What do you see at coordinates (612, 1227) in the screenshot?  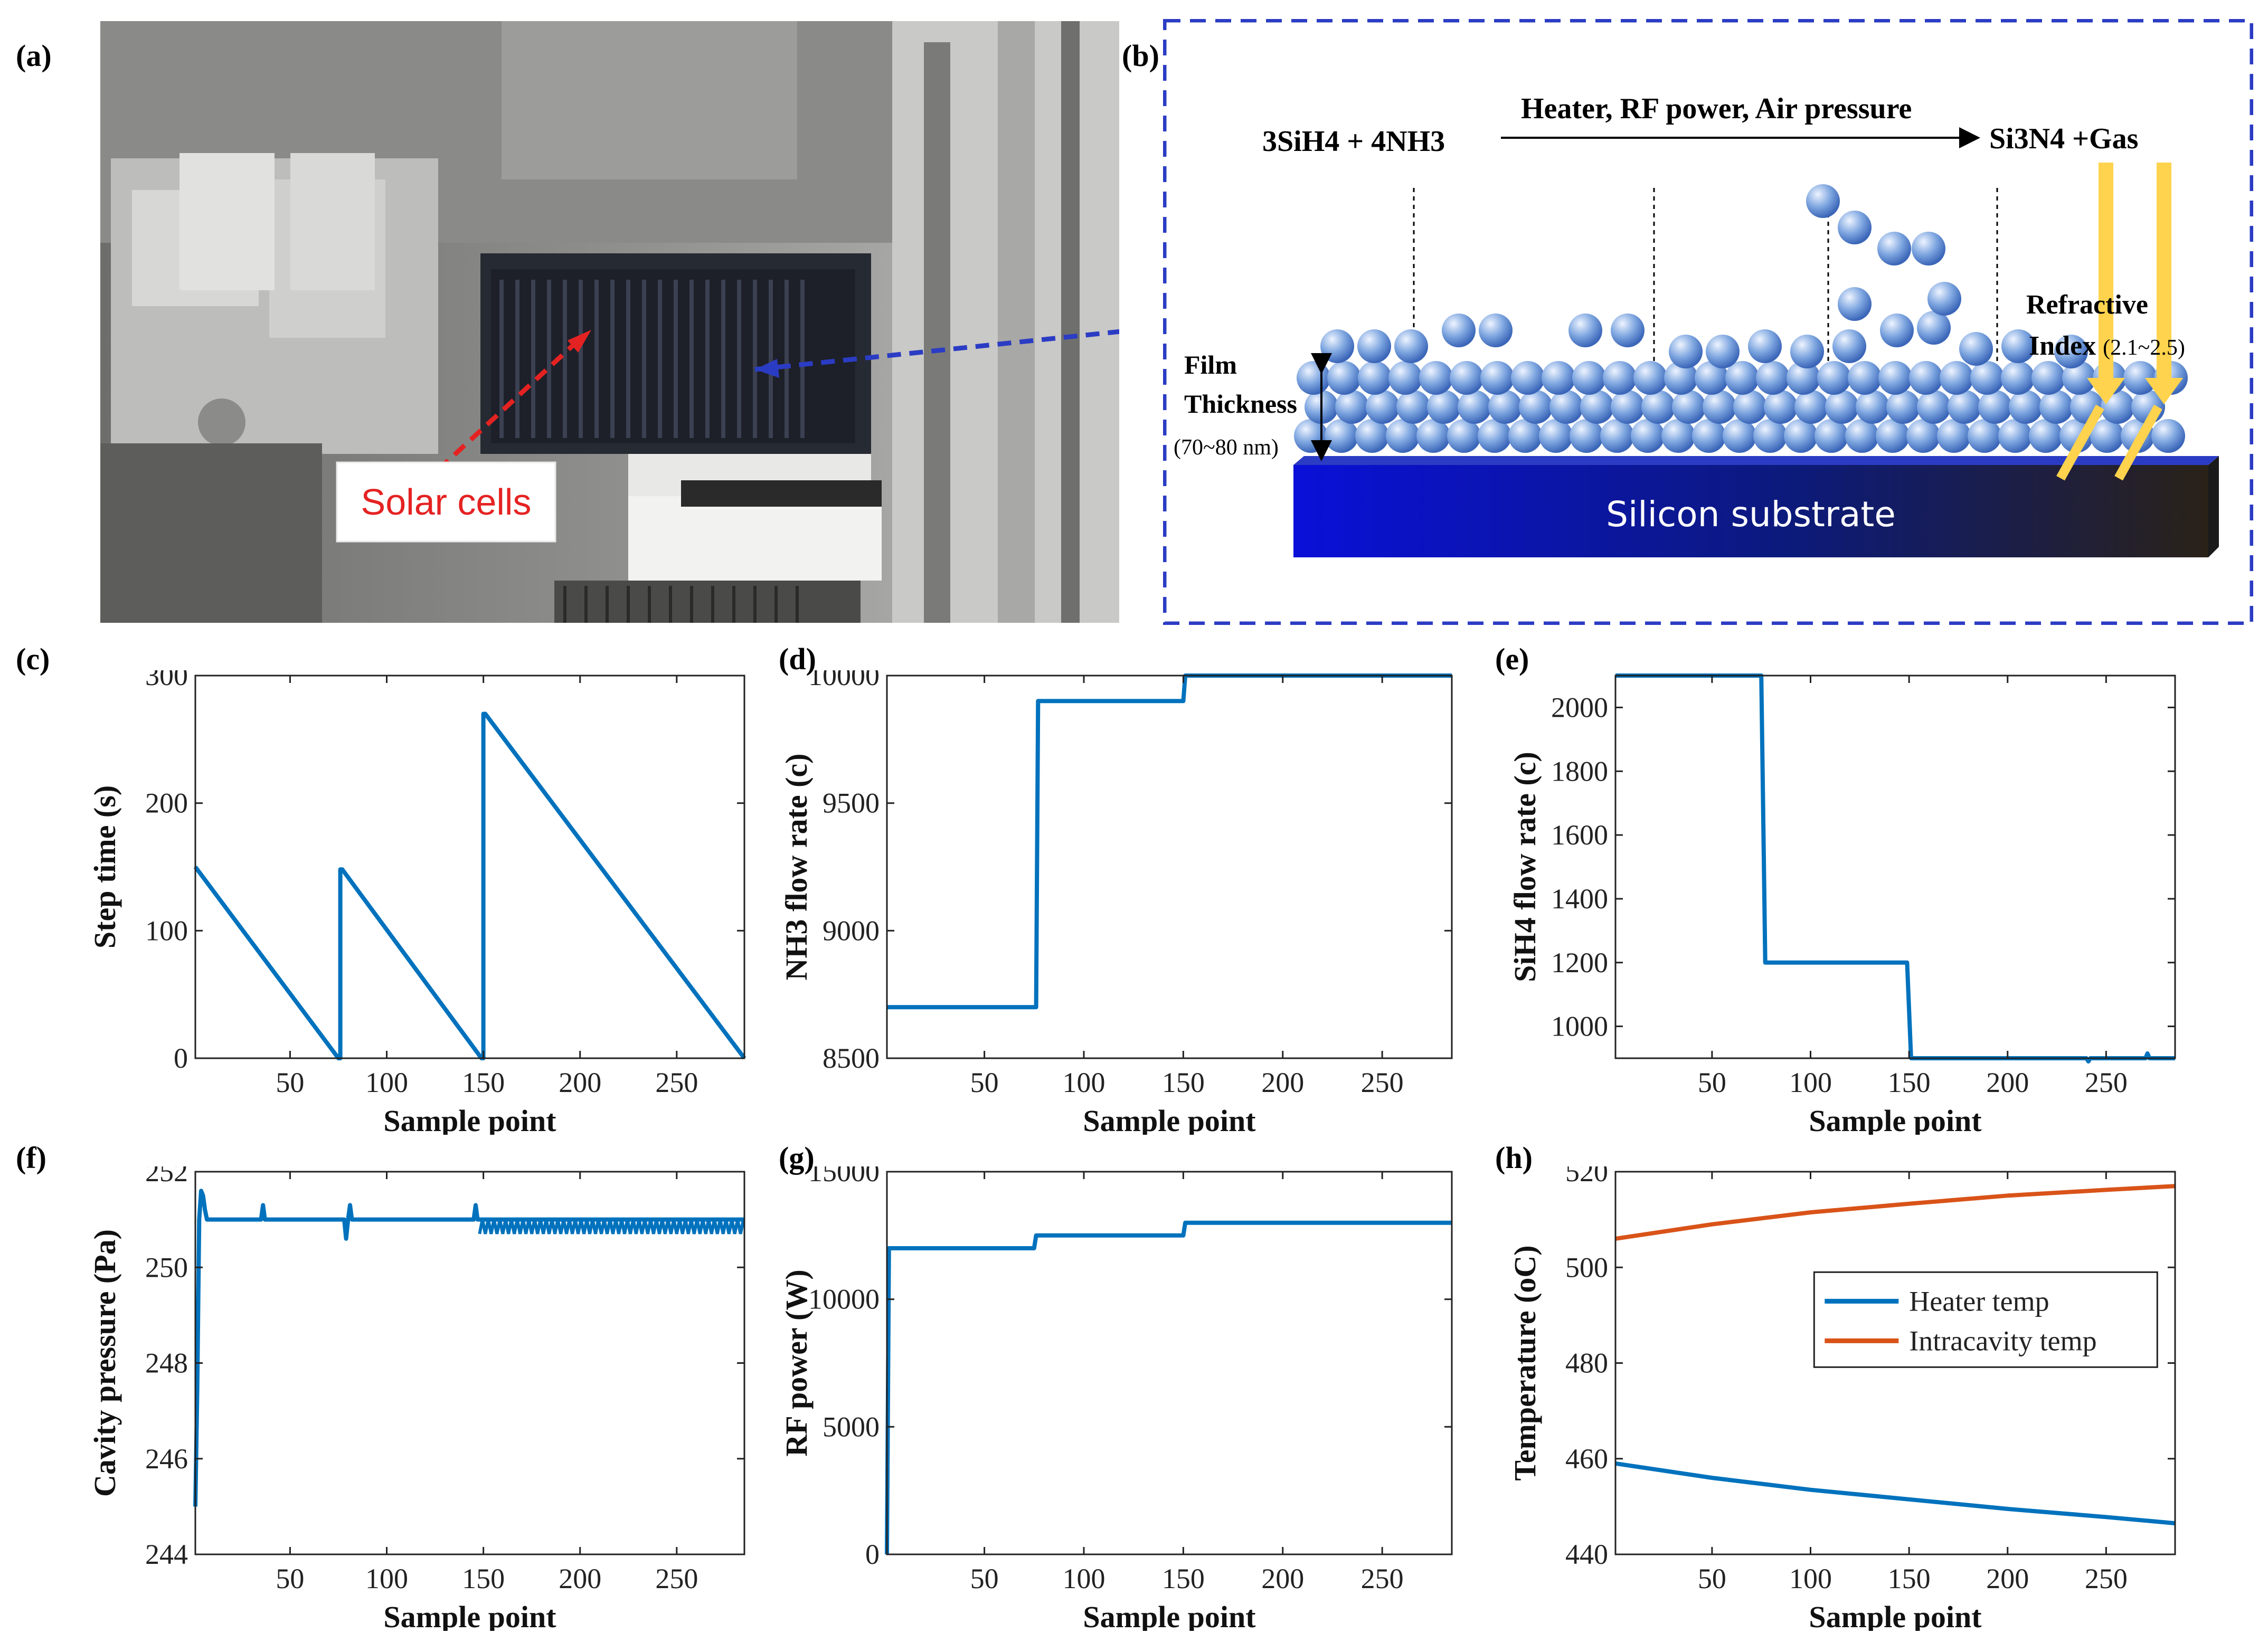 I see `pressure-oscillation-band` at bounding box center [612, 1227].